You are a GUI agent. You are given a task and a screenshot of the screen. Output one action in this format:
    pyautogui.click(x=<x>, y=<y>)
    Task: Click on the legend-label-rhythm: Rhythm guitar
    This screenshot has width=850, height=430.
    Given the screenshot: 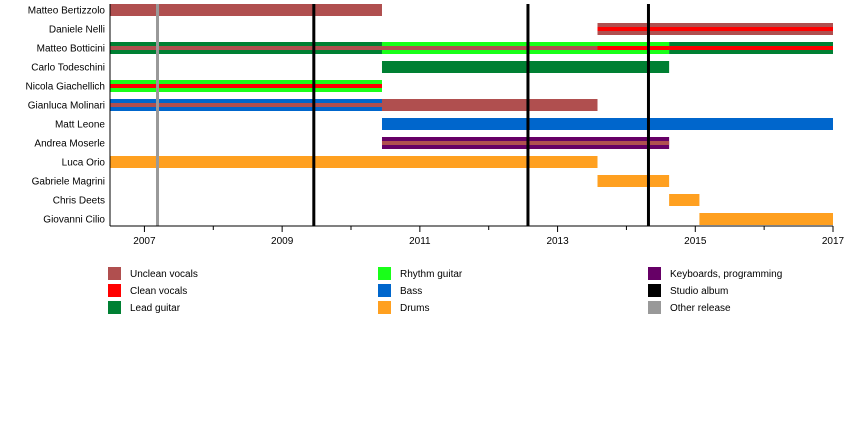 What is the action you would take?
    pyautogui.click(x=431, y=274)
    